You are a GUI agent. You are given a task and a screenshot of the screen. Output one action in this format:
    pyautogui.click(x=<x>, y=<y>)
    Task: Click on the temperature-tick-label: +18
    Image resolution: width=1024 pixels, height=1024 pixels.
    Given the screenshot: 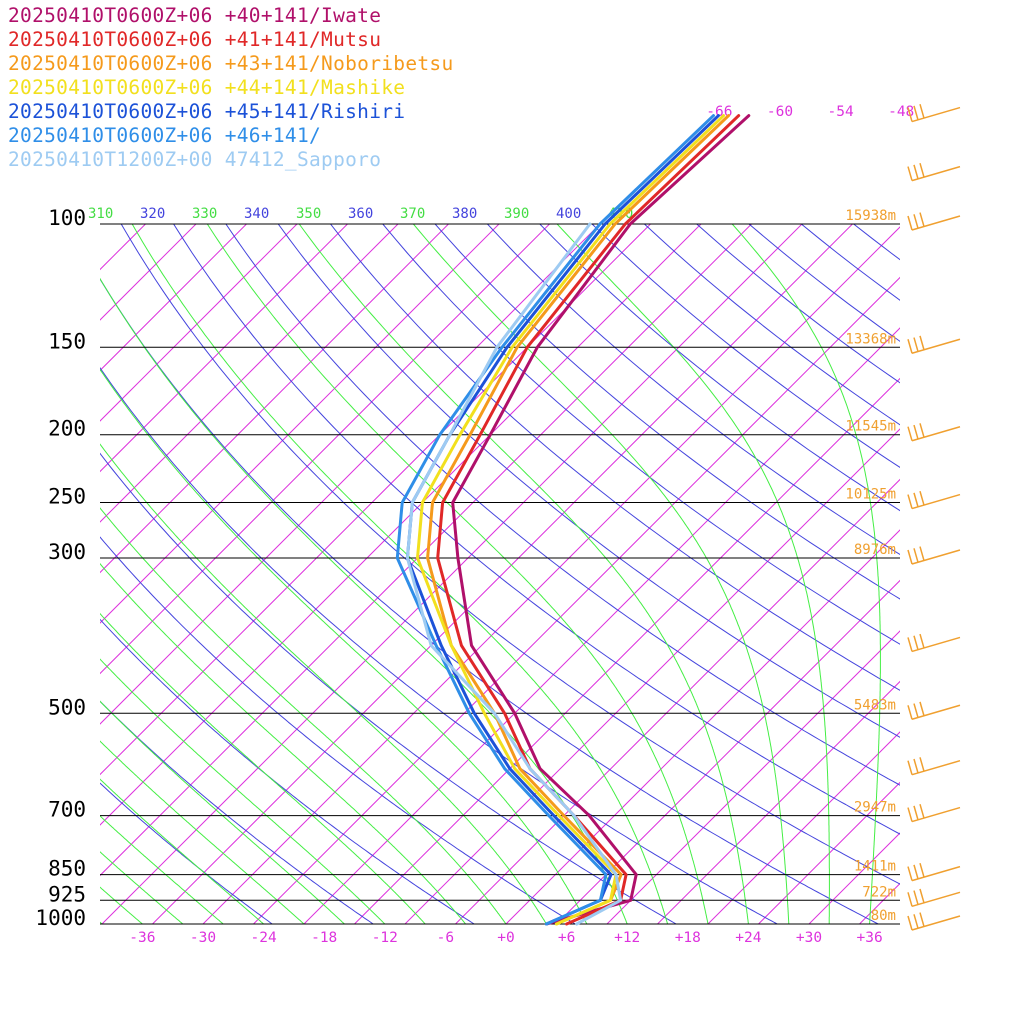 What is the action you would take?
    pyautogui.click(x=688, y=938)
    